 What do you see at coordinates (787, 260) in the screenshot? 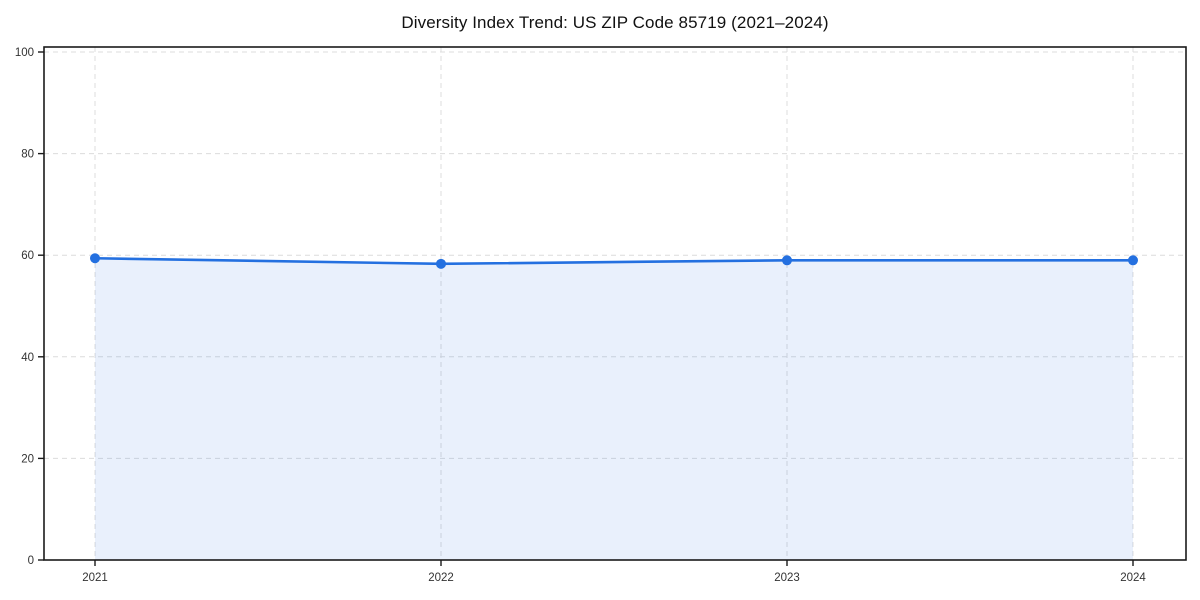
I see `data-point-2023` at bounding box center [787, 260].